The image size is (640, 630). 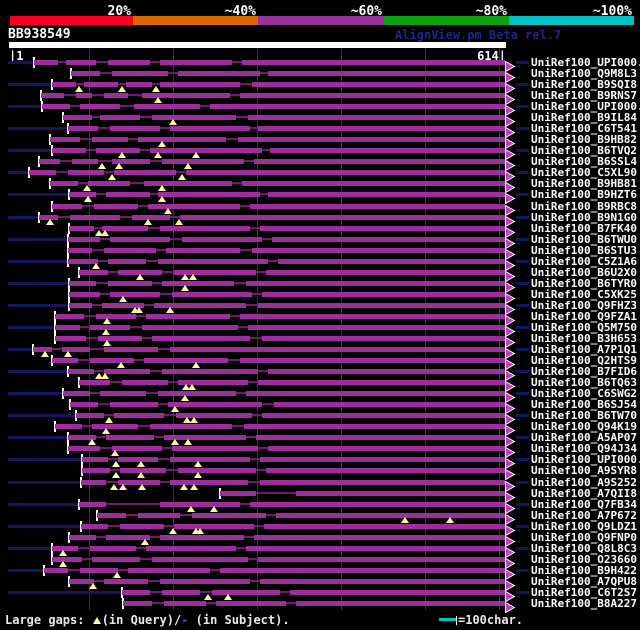 I want to click on subject-label: UniRef100_Q94J34, so click(x=584, y=448).